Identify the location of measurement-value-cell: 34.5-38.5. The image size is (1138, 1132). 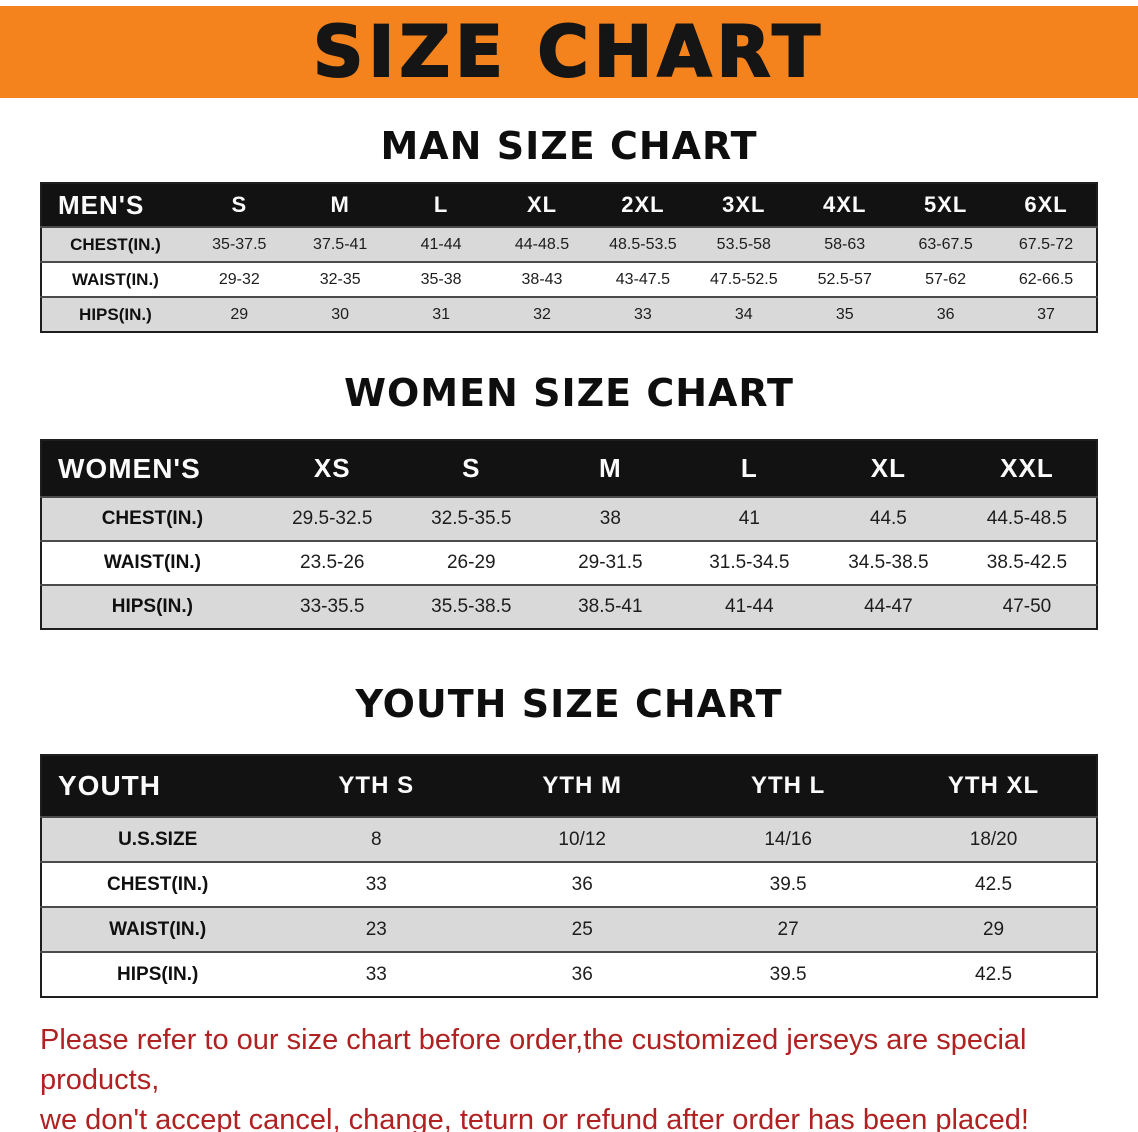
(888, 562).